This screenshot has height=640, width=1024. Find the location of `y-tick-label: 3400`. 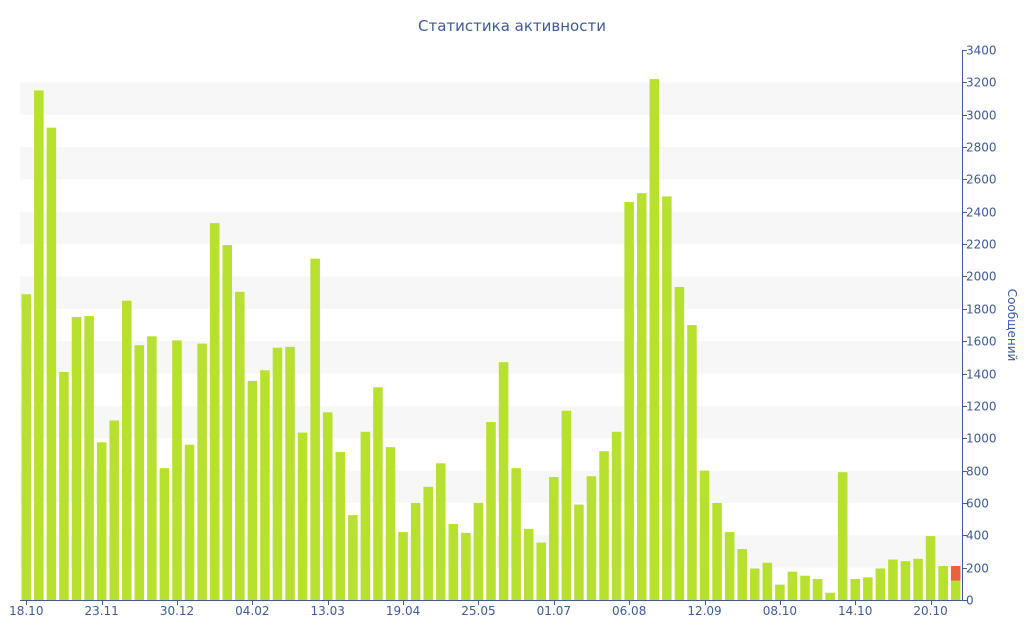

y-tick-label: 3400 is located at coordinates (981, 51).